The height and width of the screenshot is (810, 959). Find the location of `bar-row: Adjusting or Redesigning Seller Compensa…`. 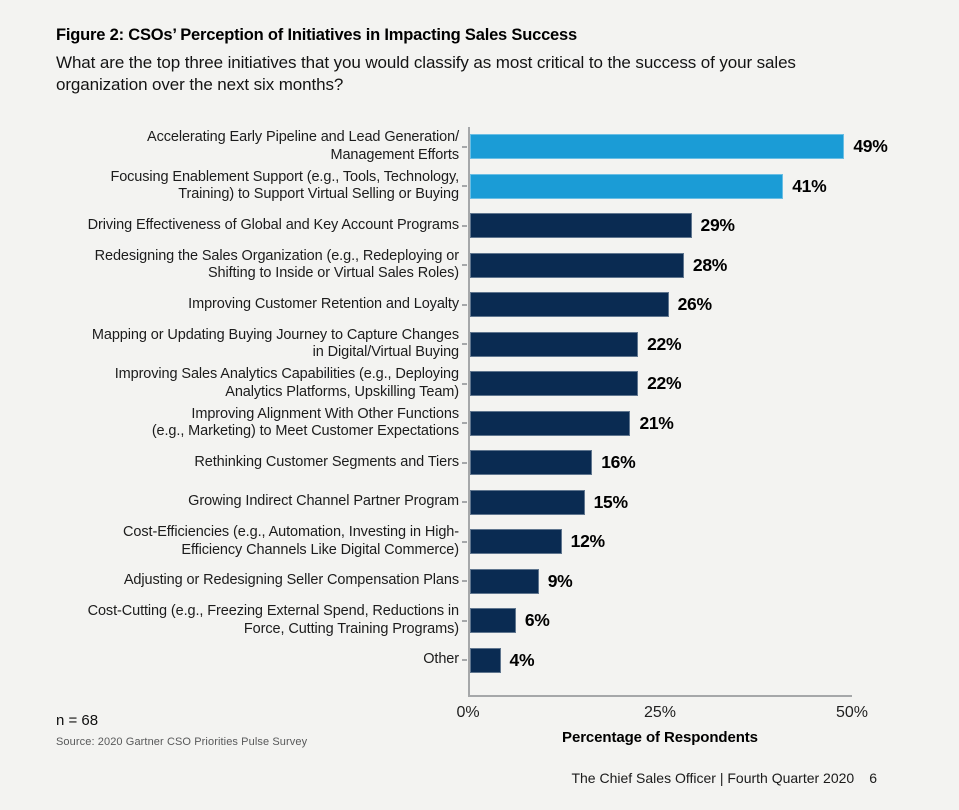

bar-row: Adjusting or Redesigning Seller Compensa… is located at coordinates (486, 582).